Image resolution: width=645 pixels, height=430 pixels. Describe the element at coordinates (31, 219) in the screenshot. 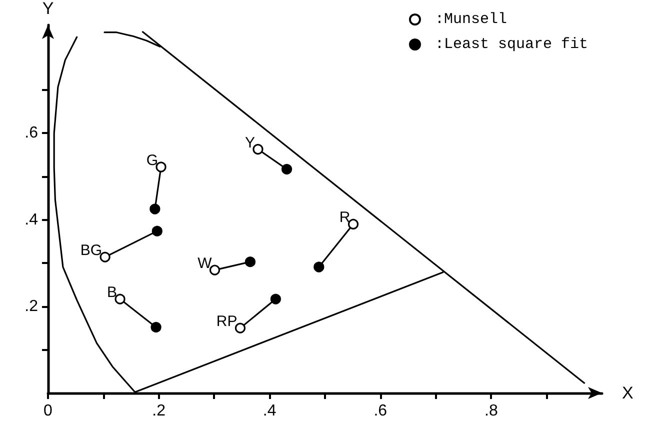

I see `y-tick-label: .4` at that location.